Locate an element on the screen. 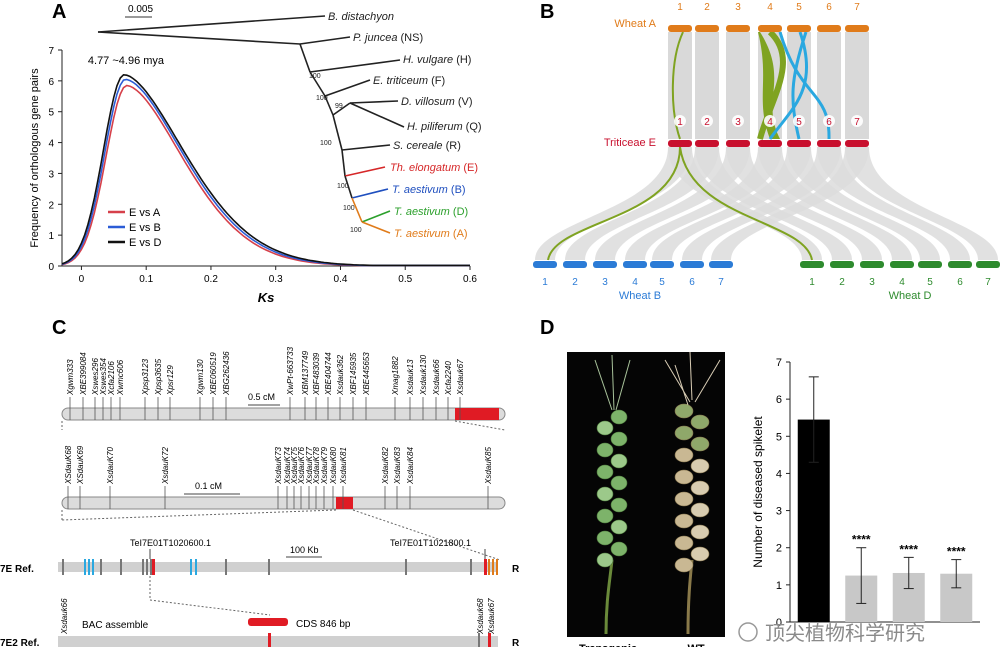 The height and width of the screenshot is (647, 1000). marker-label: XBF145935 is located at coordinates (353, 374).